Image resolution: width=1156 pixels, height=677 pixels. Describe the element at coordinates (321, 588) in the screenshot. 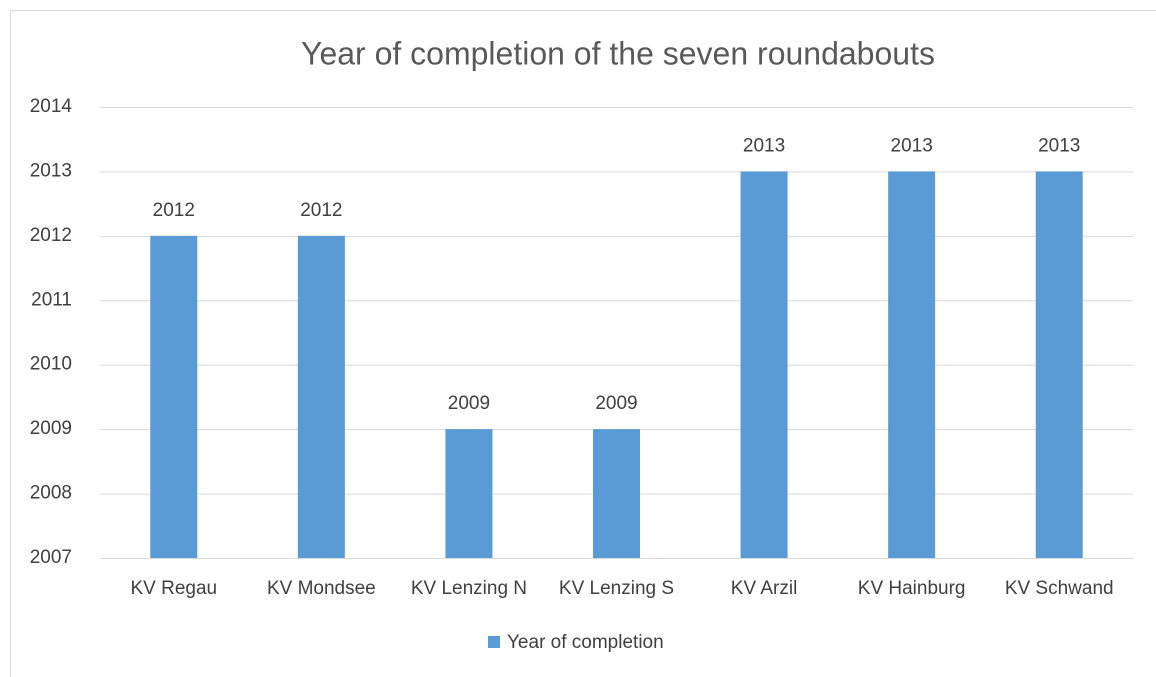

I see `x-tick-label: KV Mondsee` at that location.